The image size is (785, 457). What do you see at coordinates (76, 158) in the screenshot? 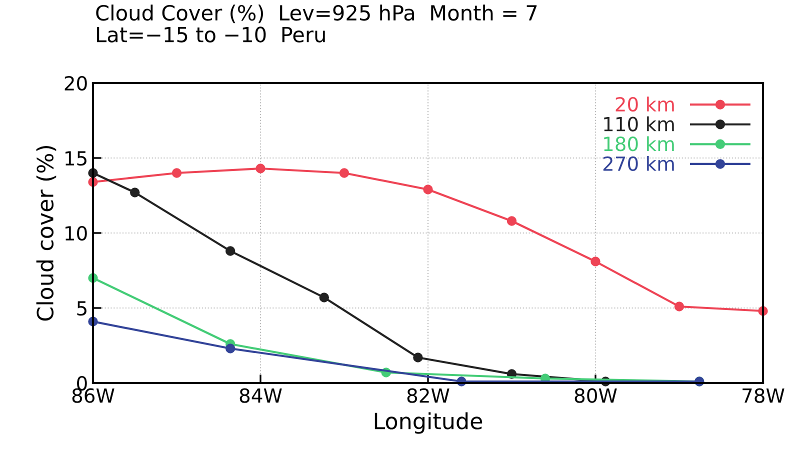
I see `y-tick-label: 15` at bounding box center [76, 158].